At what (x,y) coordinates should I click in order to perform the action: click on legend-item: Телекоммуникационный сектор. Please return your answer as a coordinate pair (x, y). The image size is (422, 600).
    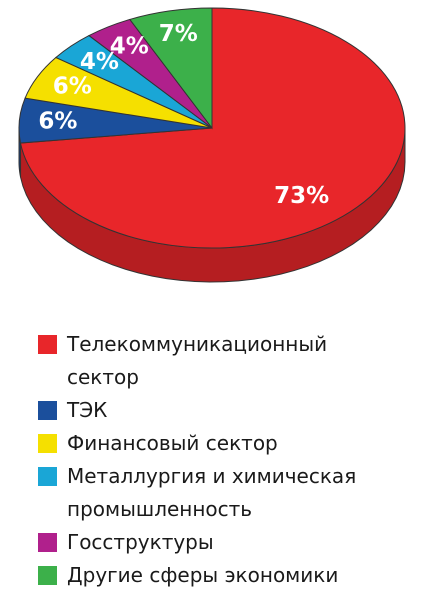
    Looking at the image, I should click on (213, 361).